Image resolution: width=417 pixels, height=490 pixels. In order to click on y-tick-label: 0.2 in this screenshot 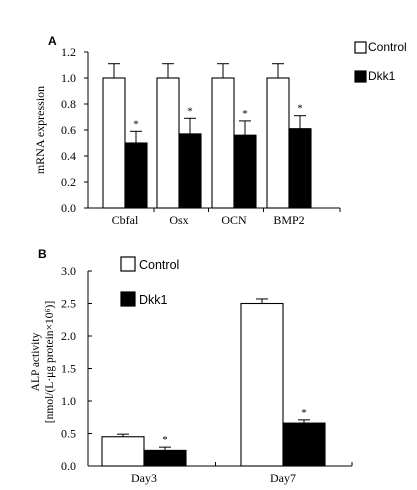, I will do `click(68, 182)`.